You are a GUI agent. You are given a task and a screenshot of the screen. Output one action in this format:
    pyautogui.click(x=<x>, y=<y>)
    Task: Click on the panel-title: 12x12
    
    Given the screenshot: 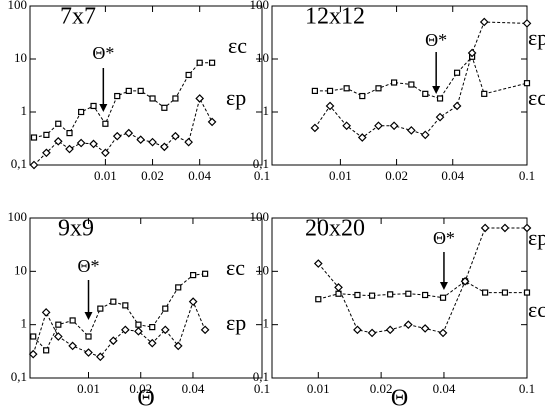 What is the action you would take?
    pyautogui.click(x=335, y=17)
    